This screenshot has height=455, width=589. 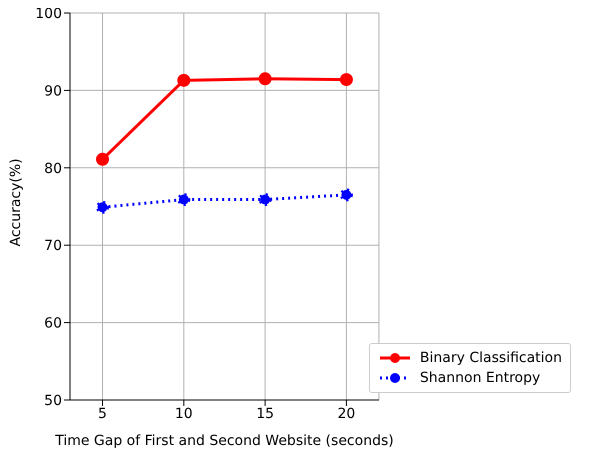 What do you see at coordinates (346, 414) in the screenshot?
I see `x-tick-label: 20` at bounding box center [346, 414].